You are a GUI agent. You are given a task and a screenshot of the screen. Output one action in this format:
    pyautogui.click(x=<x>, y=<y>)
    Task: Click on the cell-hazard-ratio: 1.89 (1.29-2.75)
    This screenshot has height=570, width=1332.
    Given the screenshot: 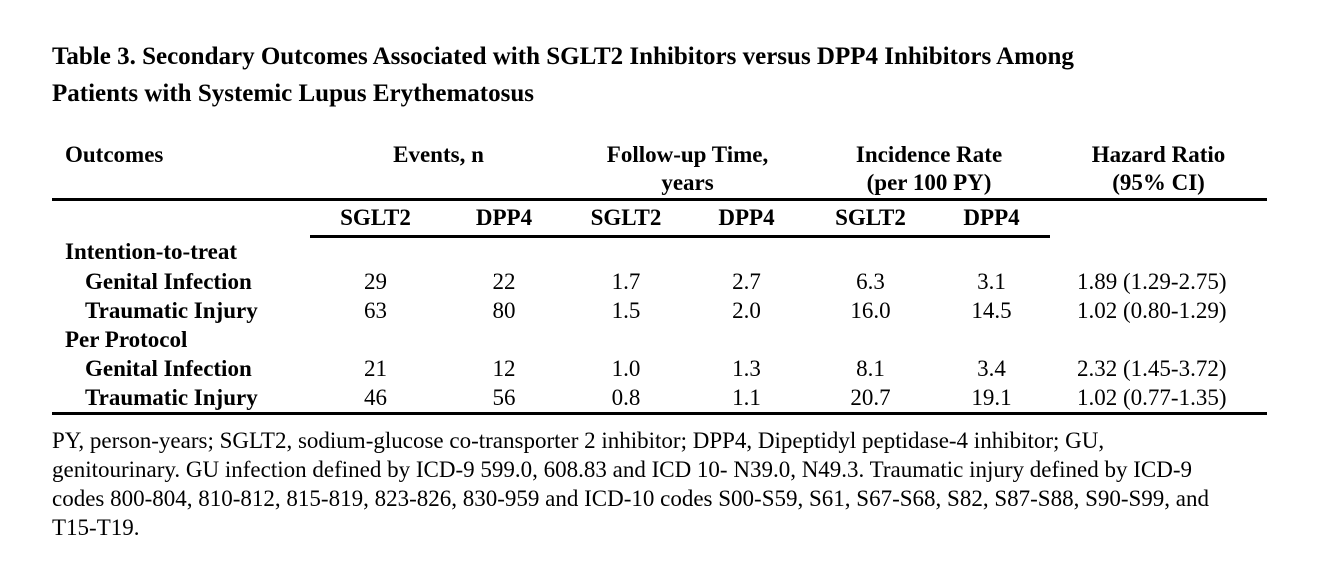 What is the action you would take?
    pyautogui.click(x=1152, y=281)
    